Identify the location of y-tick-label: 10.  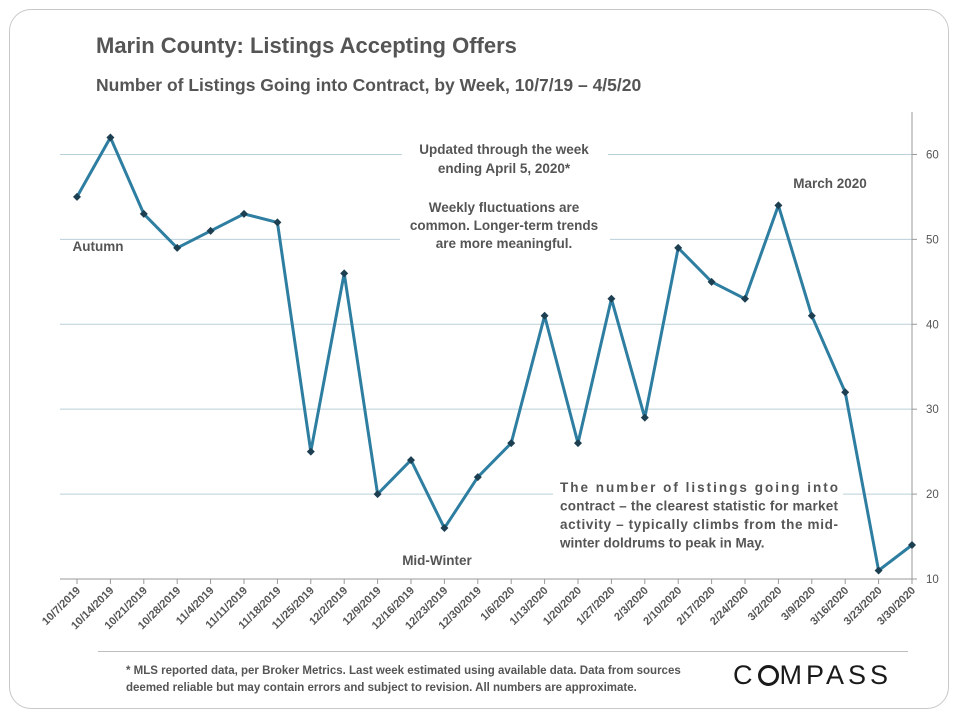
(932, 580).